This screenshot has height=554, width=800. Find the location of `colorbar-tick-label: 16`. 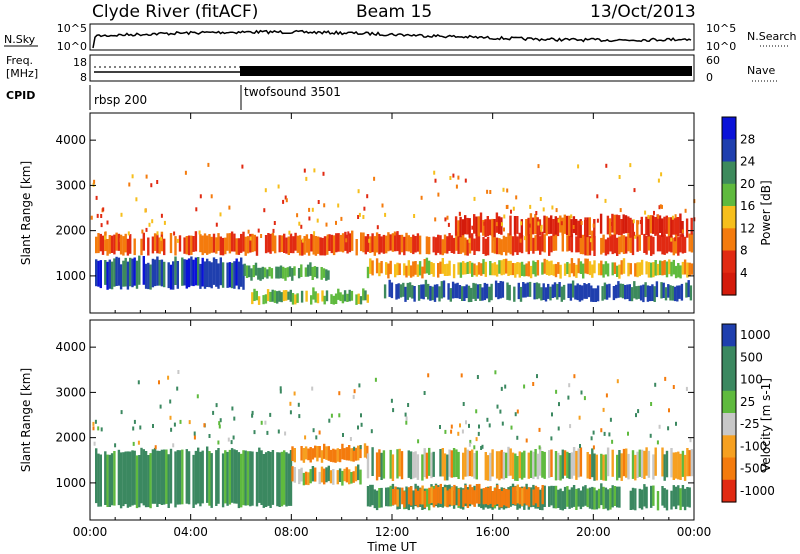

colorbar-tick-label: 16 is located at coordinates (747, 206).